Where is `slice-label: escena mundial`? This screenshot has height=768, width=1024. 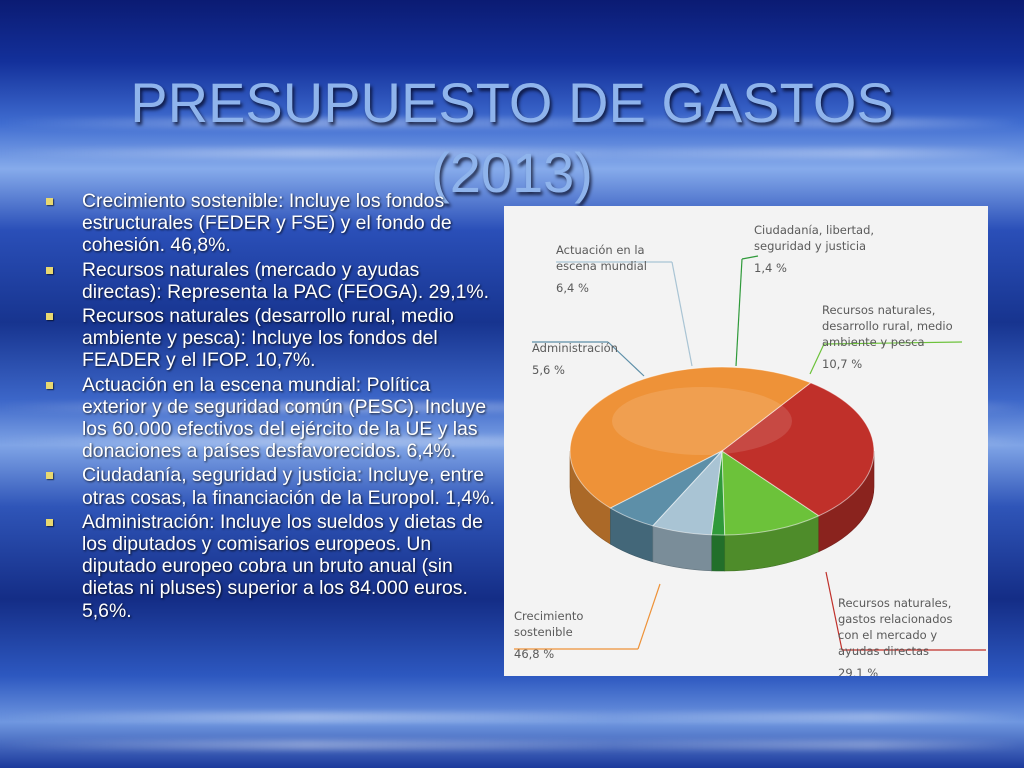
slice-label: escena mundial is located at coordinates (601, 266).